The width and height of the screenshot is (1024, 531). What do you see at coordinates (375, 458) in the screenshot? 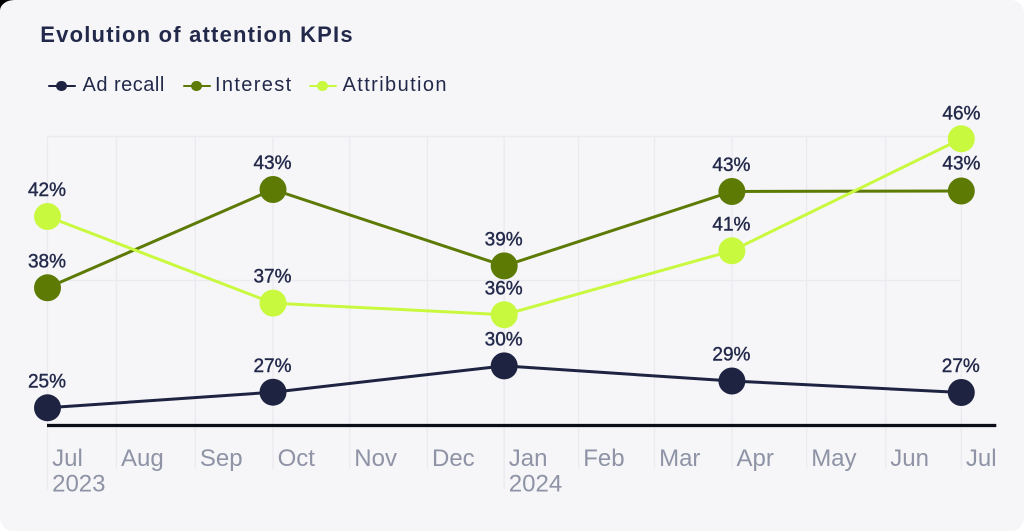
I see `svg-text: Nov` at bounding box center [375, 458].